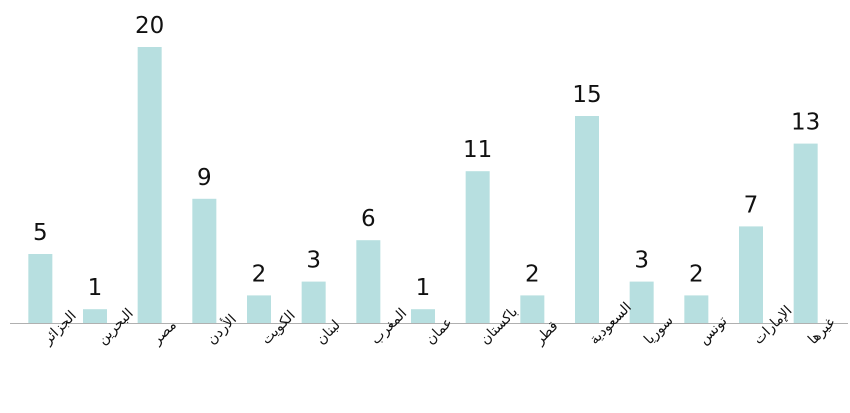  Describe the element at coordinates (805, 123) in the screenshot. I see `data-label: 13` at that location.